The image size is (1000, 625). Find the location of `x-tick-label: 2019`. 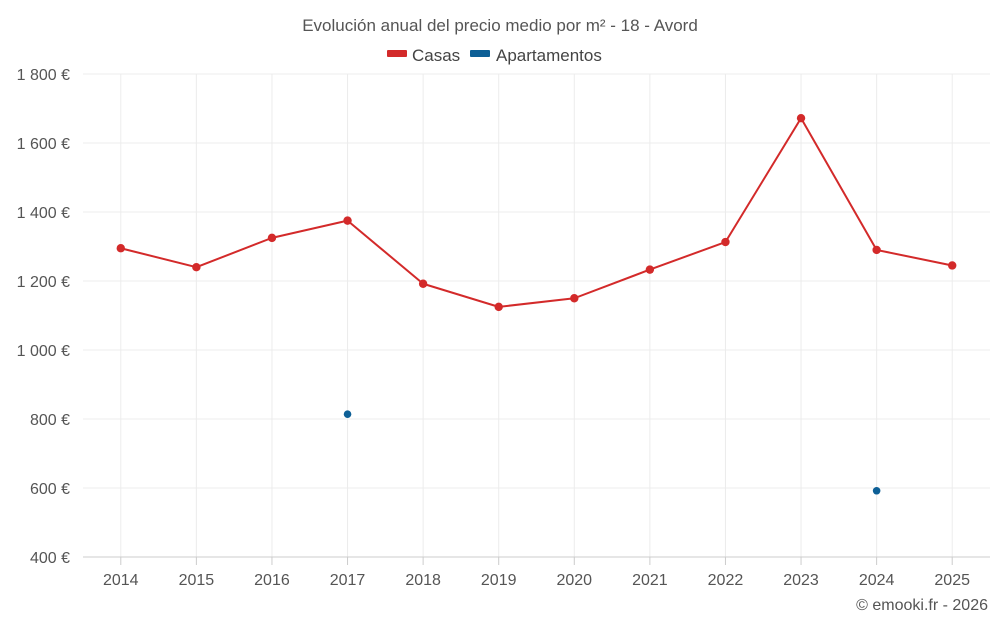

x-tick-label: 2019 is located at coordinates (499, 580).